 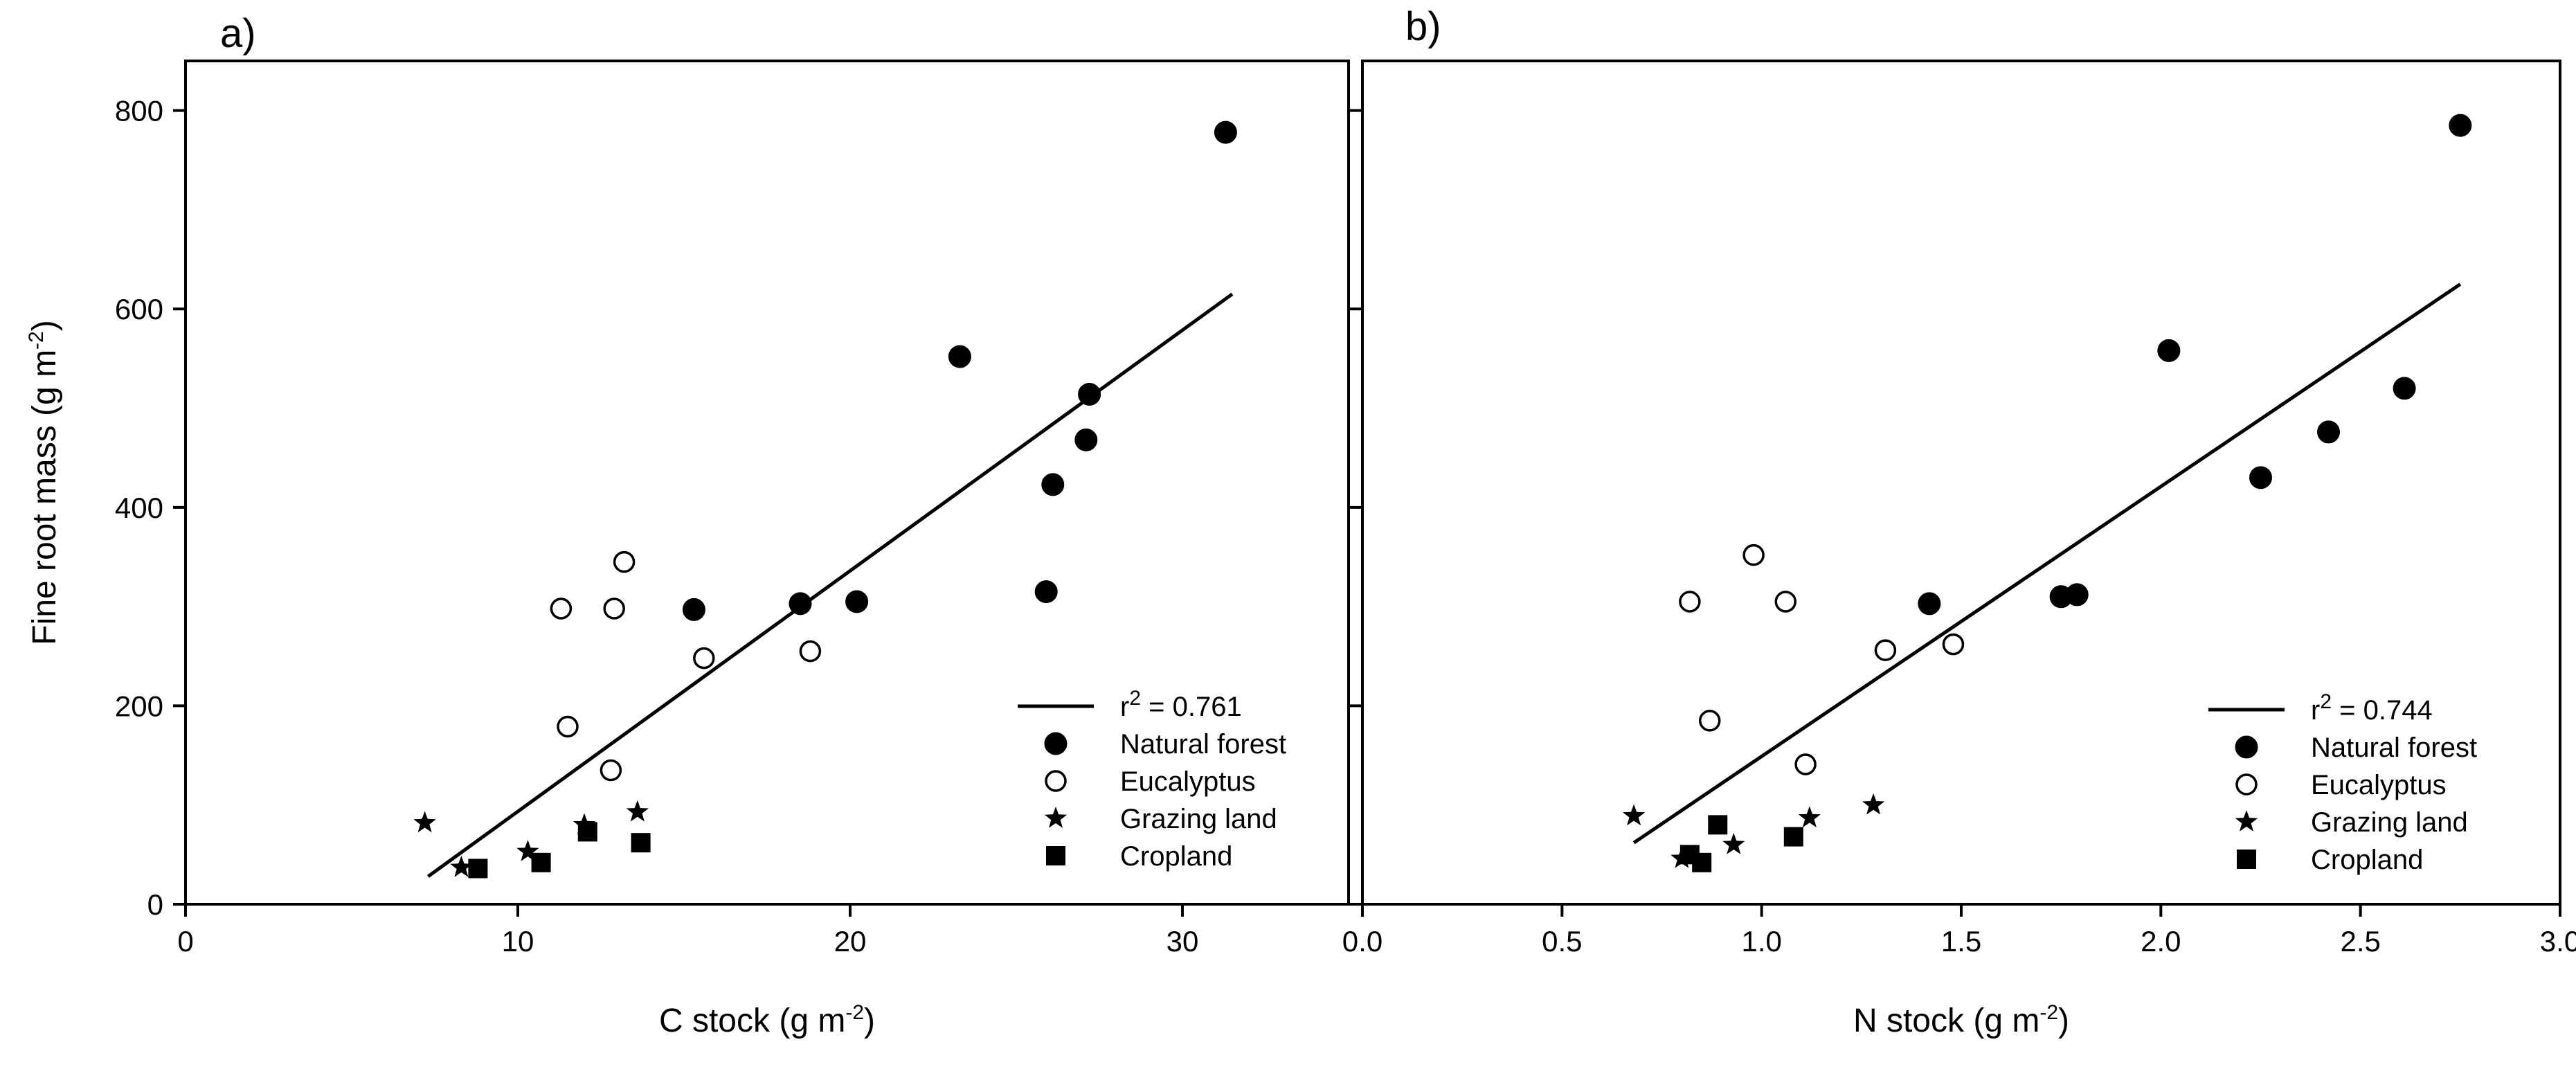 I want to click on x-tick-label: 2.0, so click(x=2161, y=941).